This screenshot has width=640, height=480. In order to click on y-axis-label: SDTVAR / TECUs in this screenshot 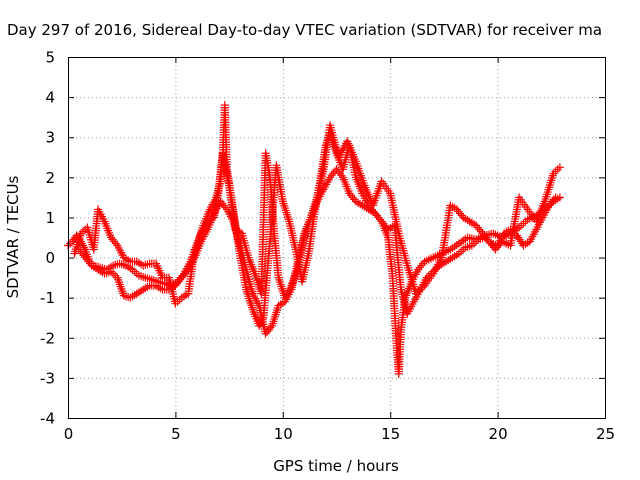, I will do `click(13, 236)`.